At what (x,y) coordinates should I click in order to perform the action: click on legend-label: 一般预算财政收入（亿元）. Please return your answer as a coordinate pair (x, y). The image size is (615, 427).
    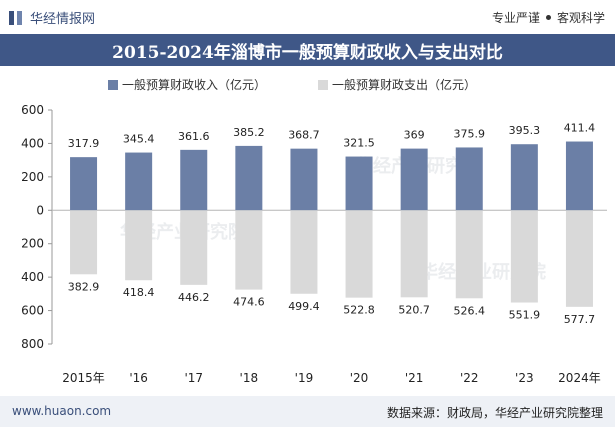
    Looking at the image, I should click on (194, 84).